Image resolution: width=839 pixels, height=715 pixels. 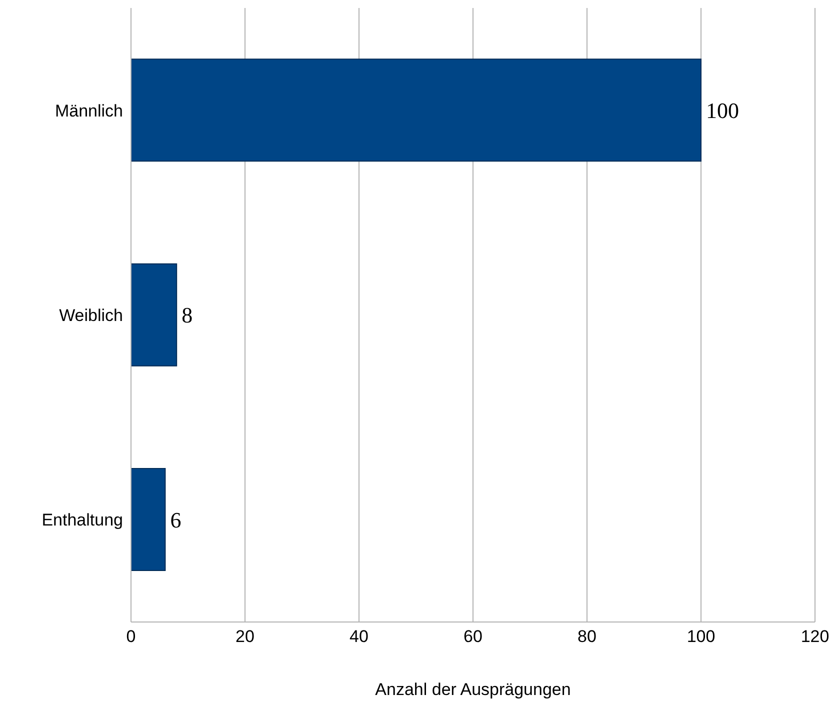 What do you see at coordinates (82, 520) in the screenshot?
I see `y-tick-label: Enthaltung` at bounding box center [82, 520].